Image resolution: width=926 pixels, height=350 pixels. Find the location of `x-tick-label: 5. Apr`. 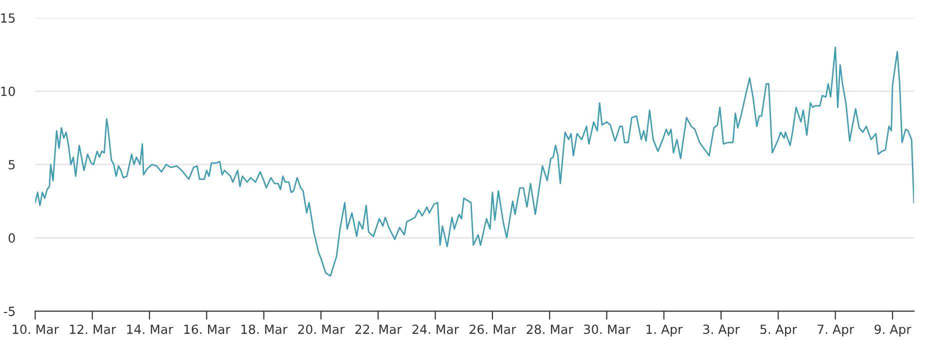

x-tick-label: 5. Apr is located at coordinates (778, 330).